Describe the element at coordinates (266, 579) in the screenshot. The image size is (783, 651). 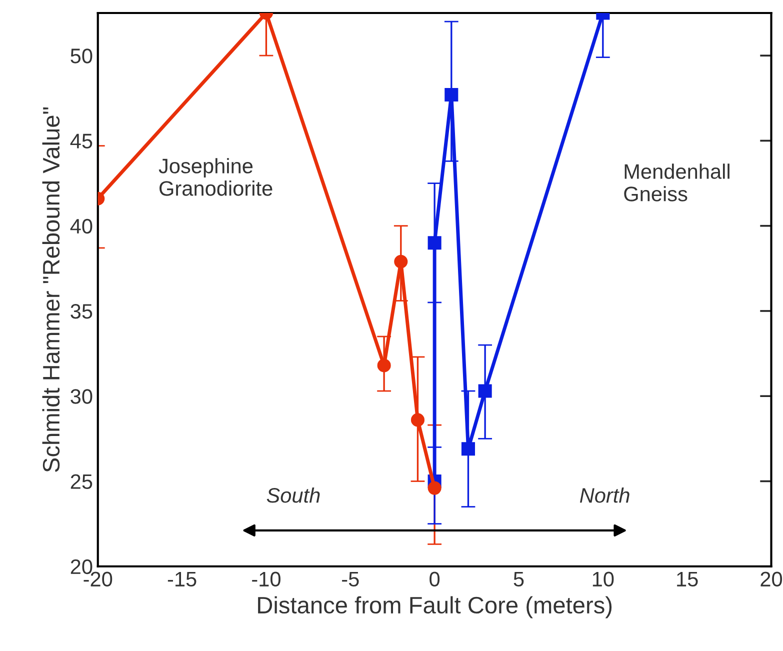
I see `x-tick-label: -10` at that location.